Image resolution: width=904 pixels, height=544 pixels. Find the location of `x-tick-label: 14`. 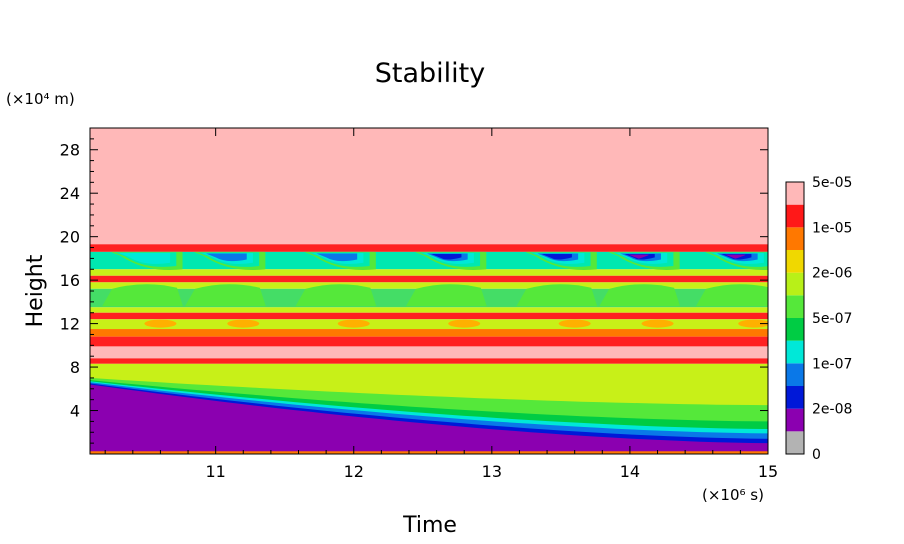

x-tick-label: 14 is located at coordinates (630, 471).